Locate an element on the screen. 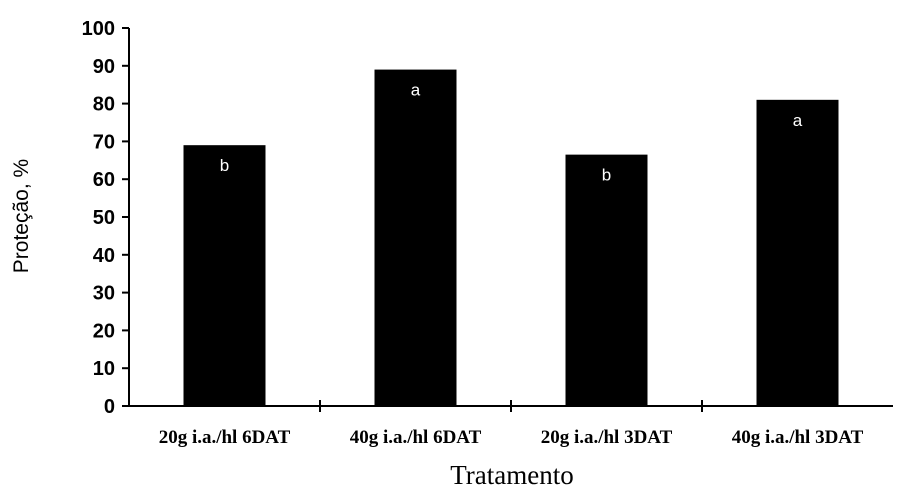 The height and width of the screenshot is (493, 898). x-axis-label: Tratamento is located at coordinates (512, 475).